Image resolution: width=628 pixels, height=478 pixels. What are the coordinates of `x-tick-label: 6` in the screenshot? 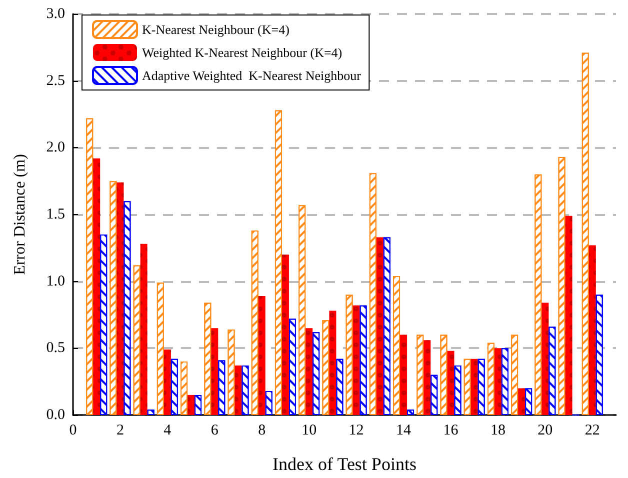 It's located at (214, 430).